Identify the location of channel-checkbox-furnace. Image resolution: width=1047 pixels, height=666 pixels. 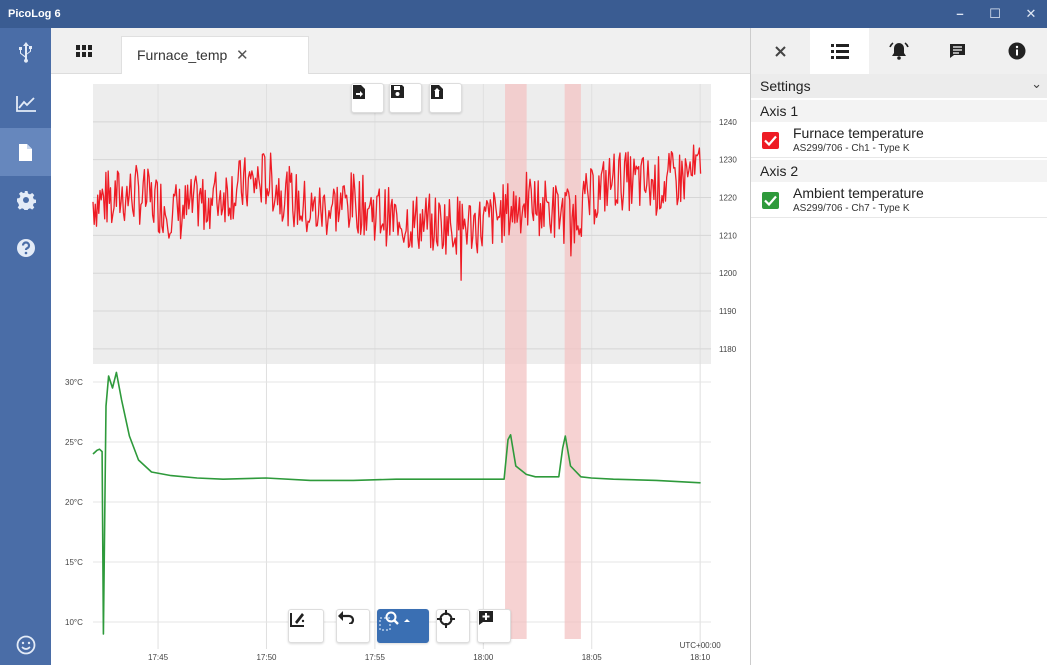
(770, 140).